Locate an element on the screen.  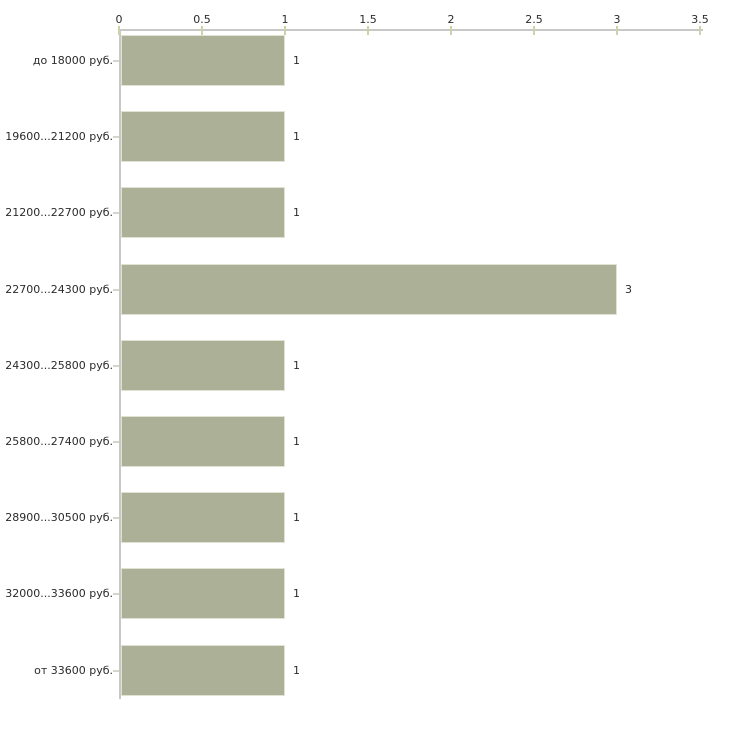
x-axis-tick-label: 2 is located at coordinates (451, 19).